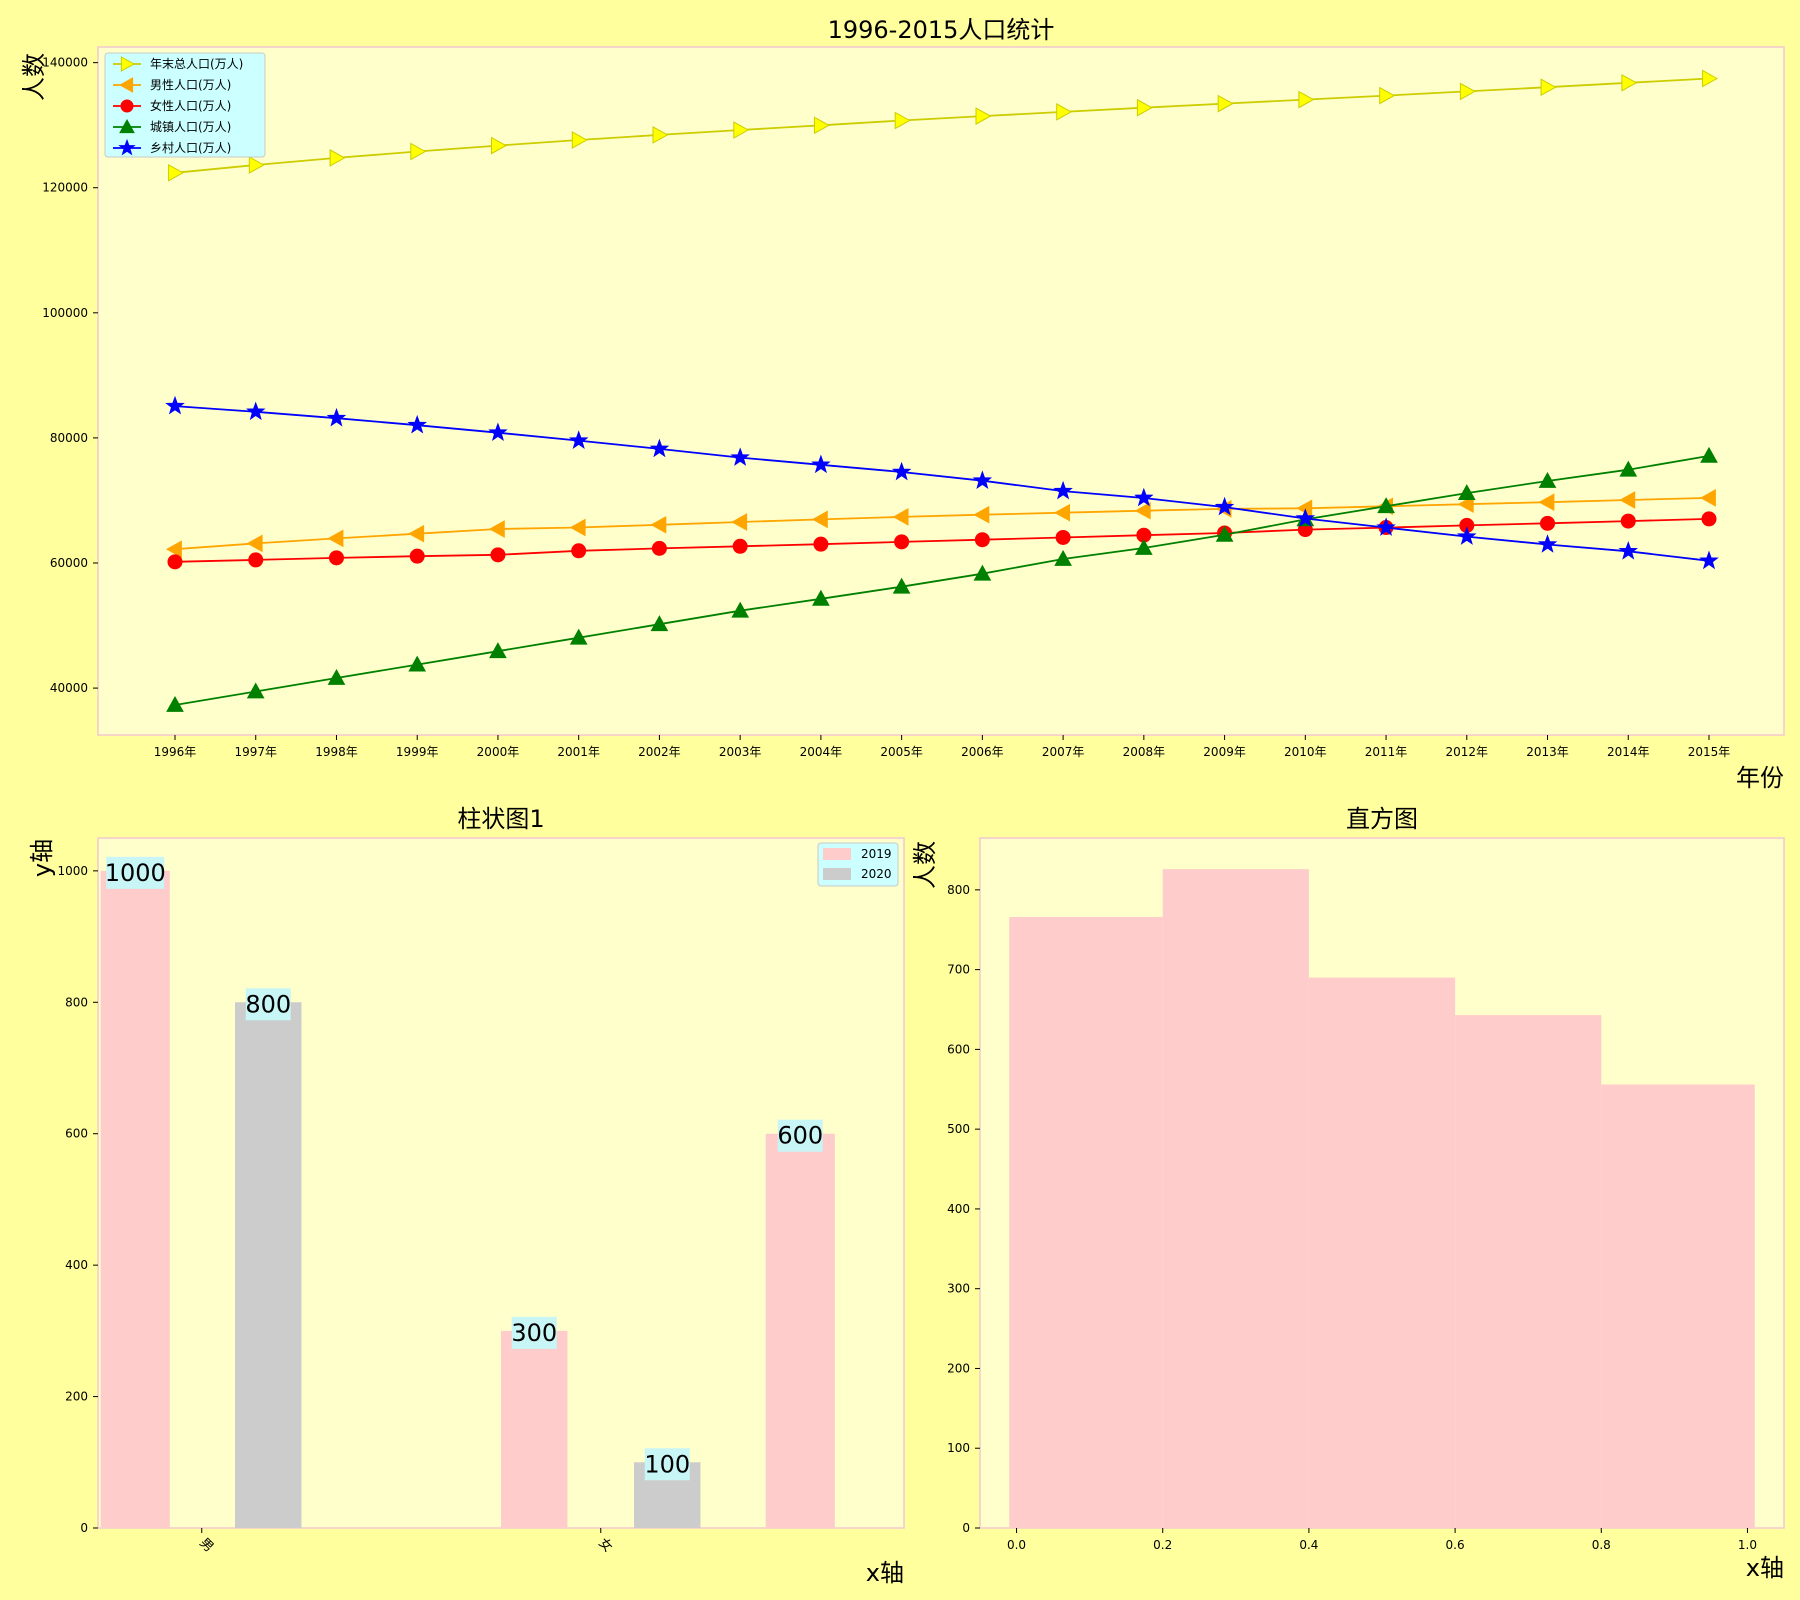 This screenshot has height=1600, width=1800. Describe the element at coordinates (1765, 1568) in the screenshot. I see `histogram-xlabel: x轴` at that location.